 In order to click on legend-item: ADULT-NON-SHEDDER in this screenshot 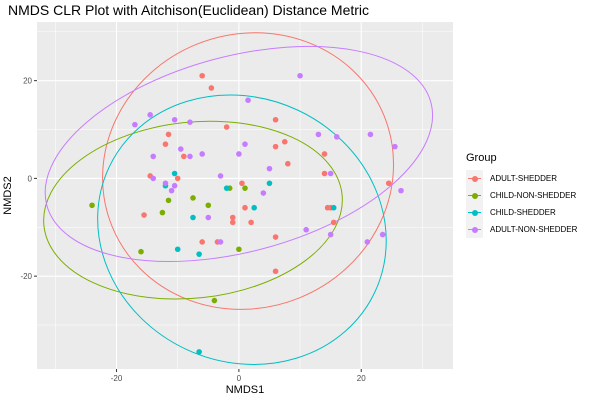, I will do `click(521, 229)`.